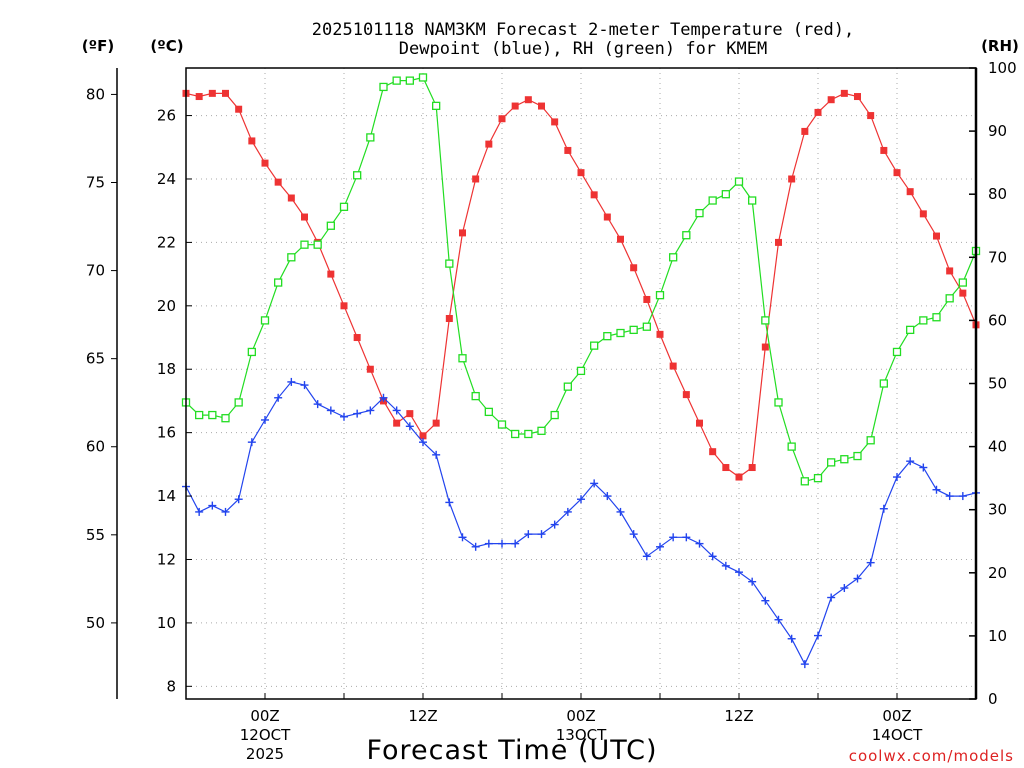 The image size is (1024, 768). What do you see at coordinates (166, 46) in the screenshot?
I see `celsius-unit-label: (ºC)` at bounding box center [166, 46].